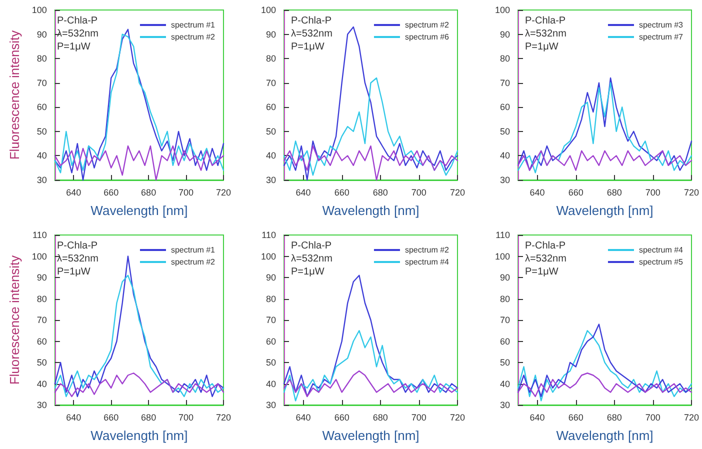 This screenshot has width=702, height=449. I want to click on legend-label: spectrum #6, so click(427, 37).